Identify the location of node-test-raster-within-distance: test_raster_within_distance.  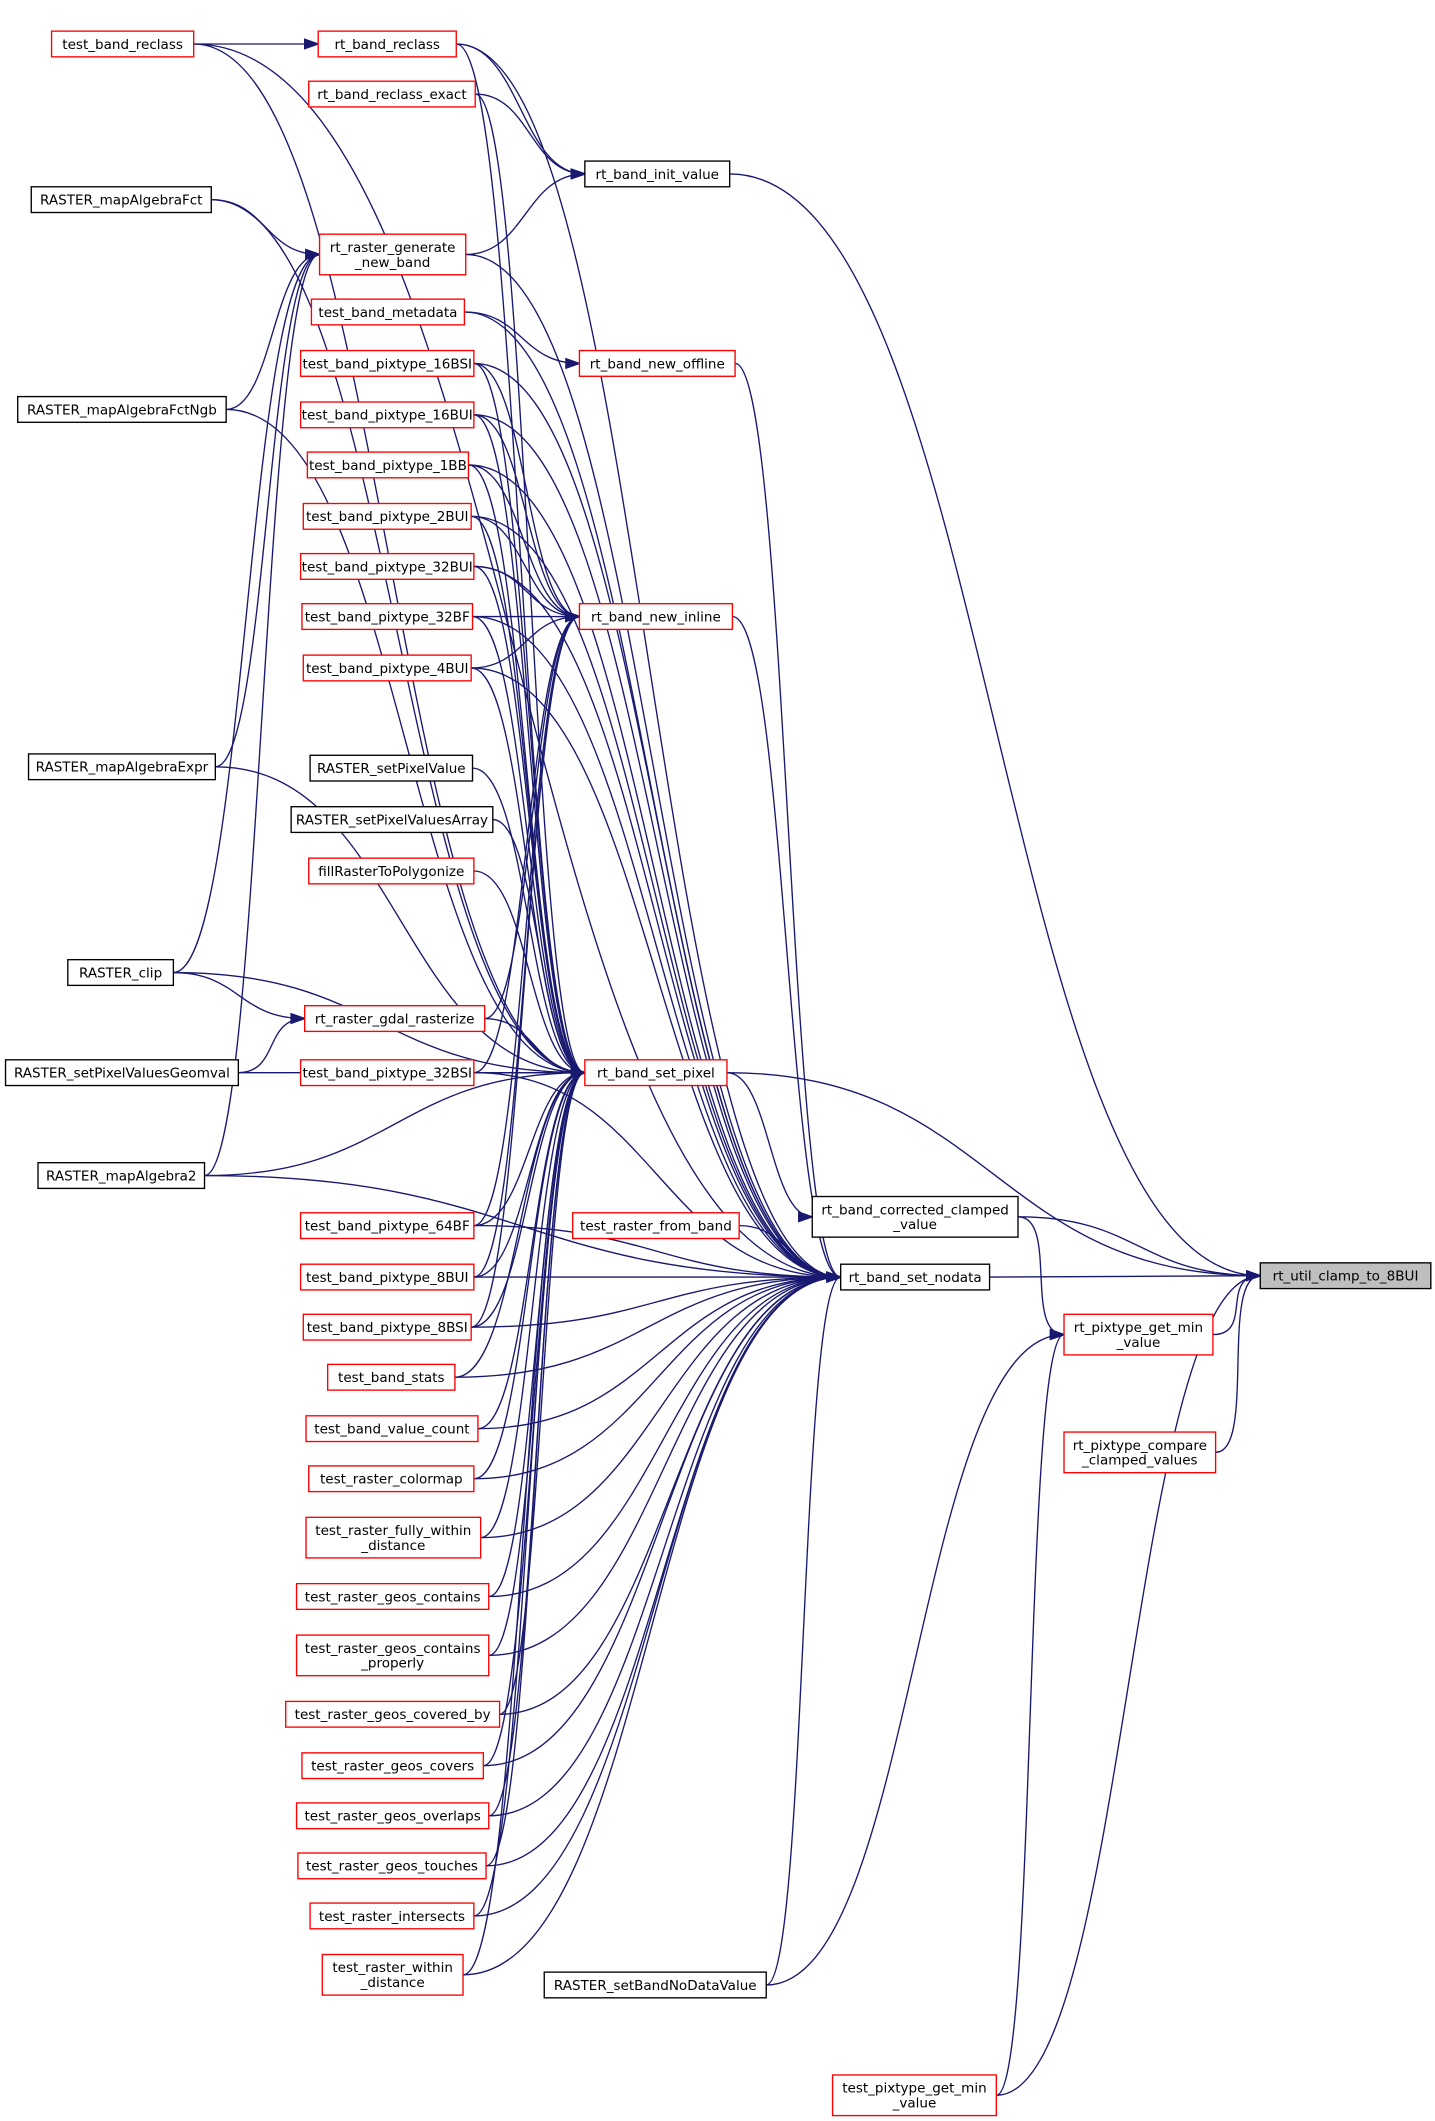
(392, 1974).